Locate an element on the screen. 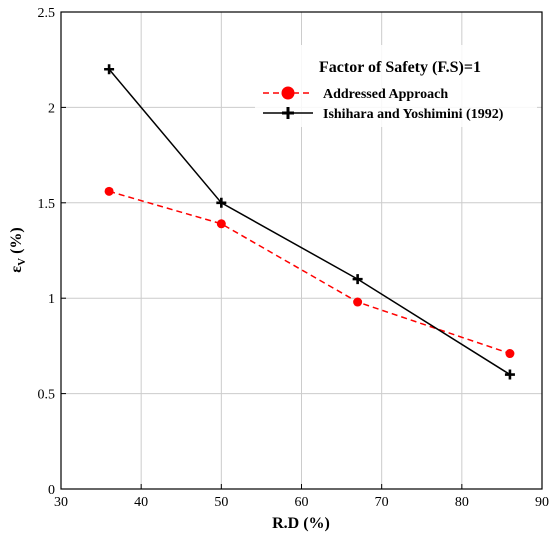 The height and width of the screenshot is (543, 553). y-tick-label: 0 is located at coordinates (51, 490).